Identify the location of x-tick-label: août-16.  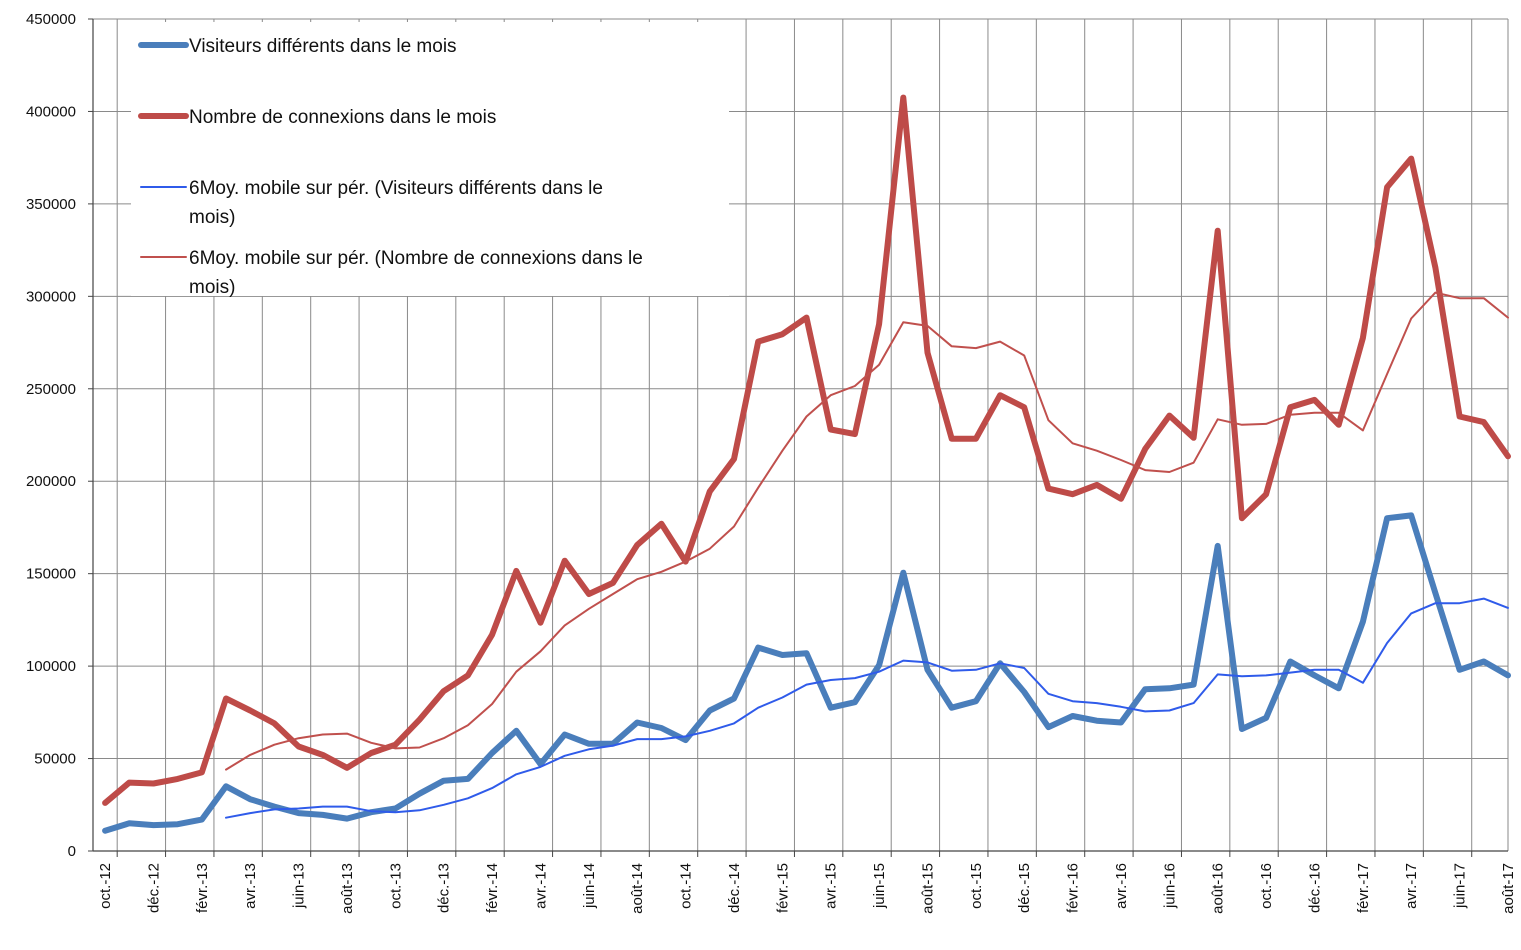
(1218, 888).